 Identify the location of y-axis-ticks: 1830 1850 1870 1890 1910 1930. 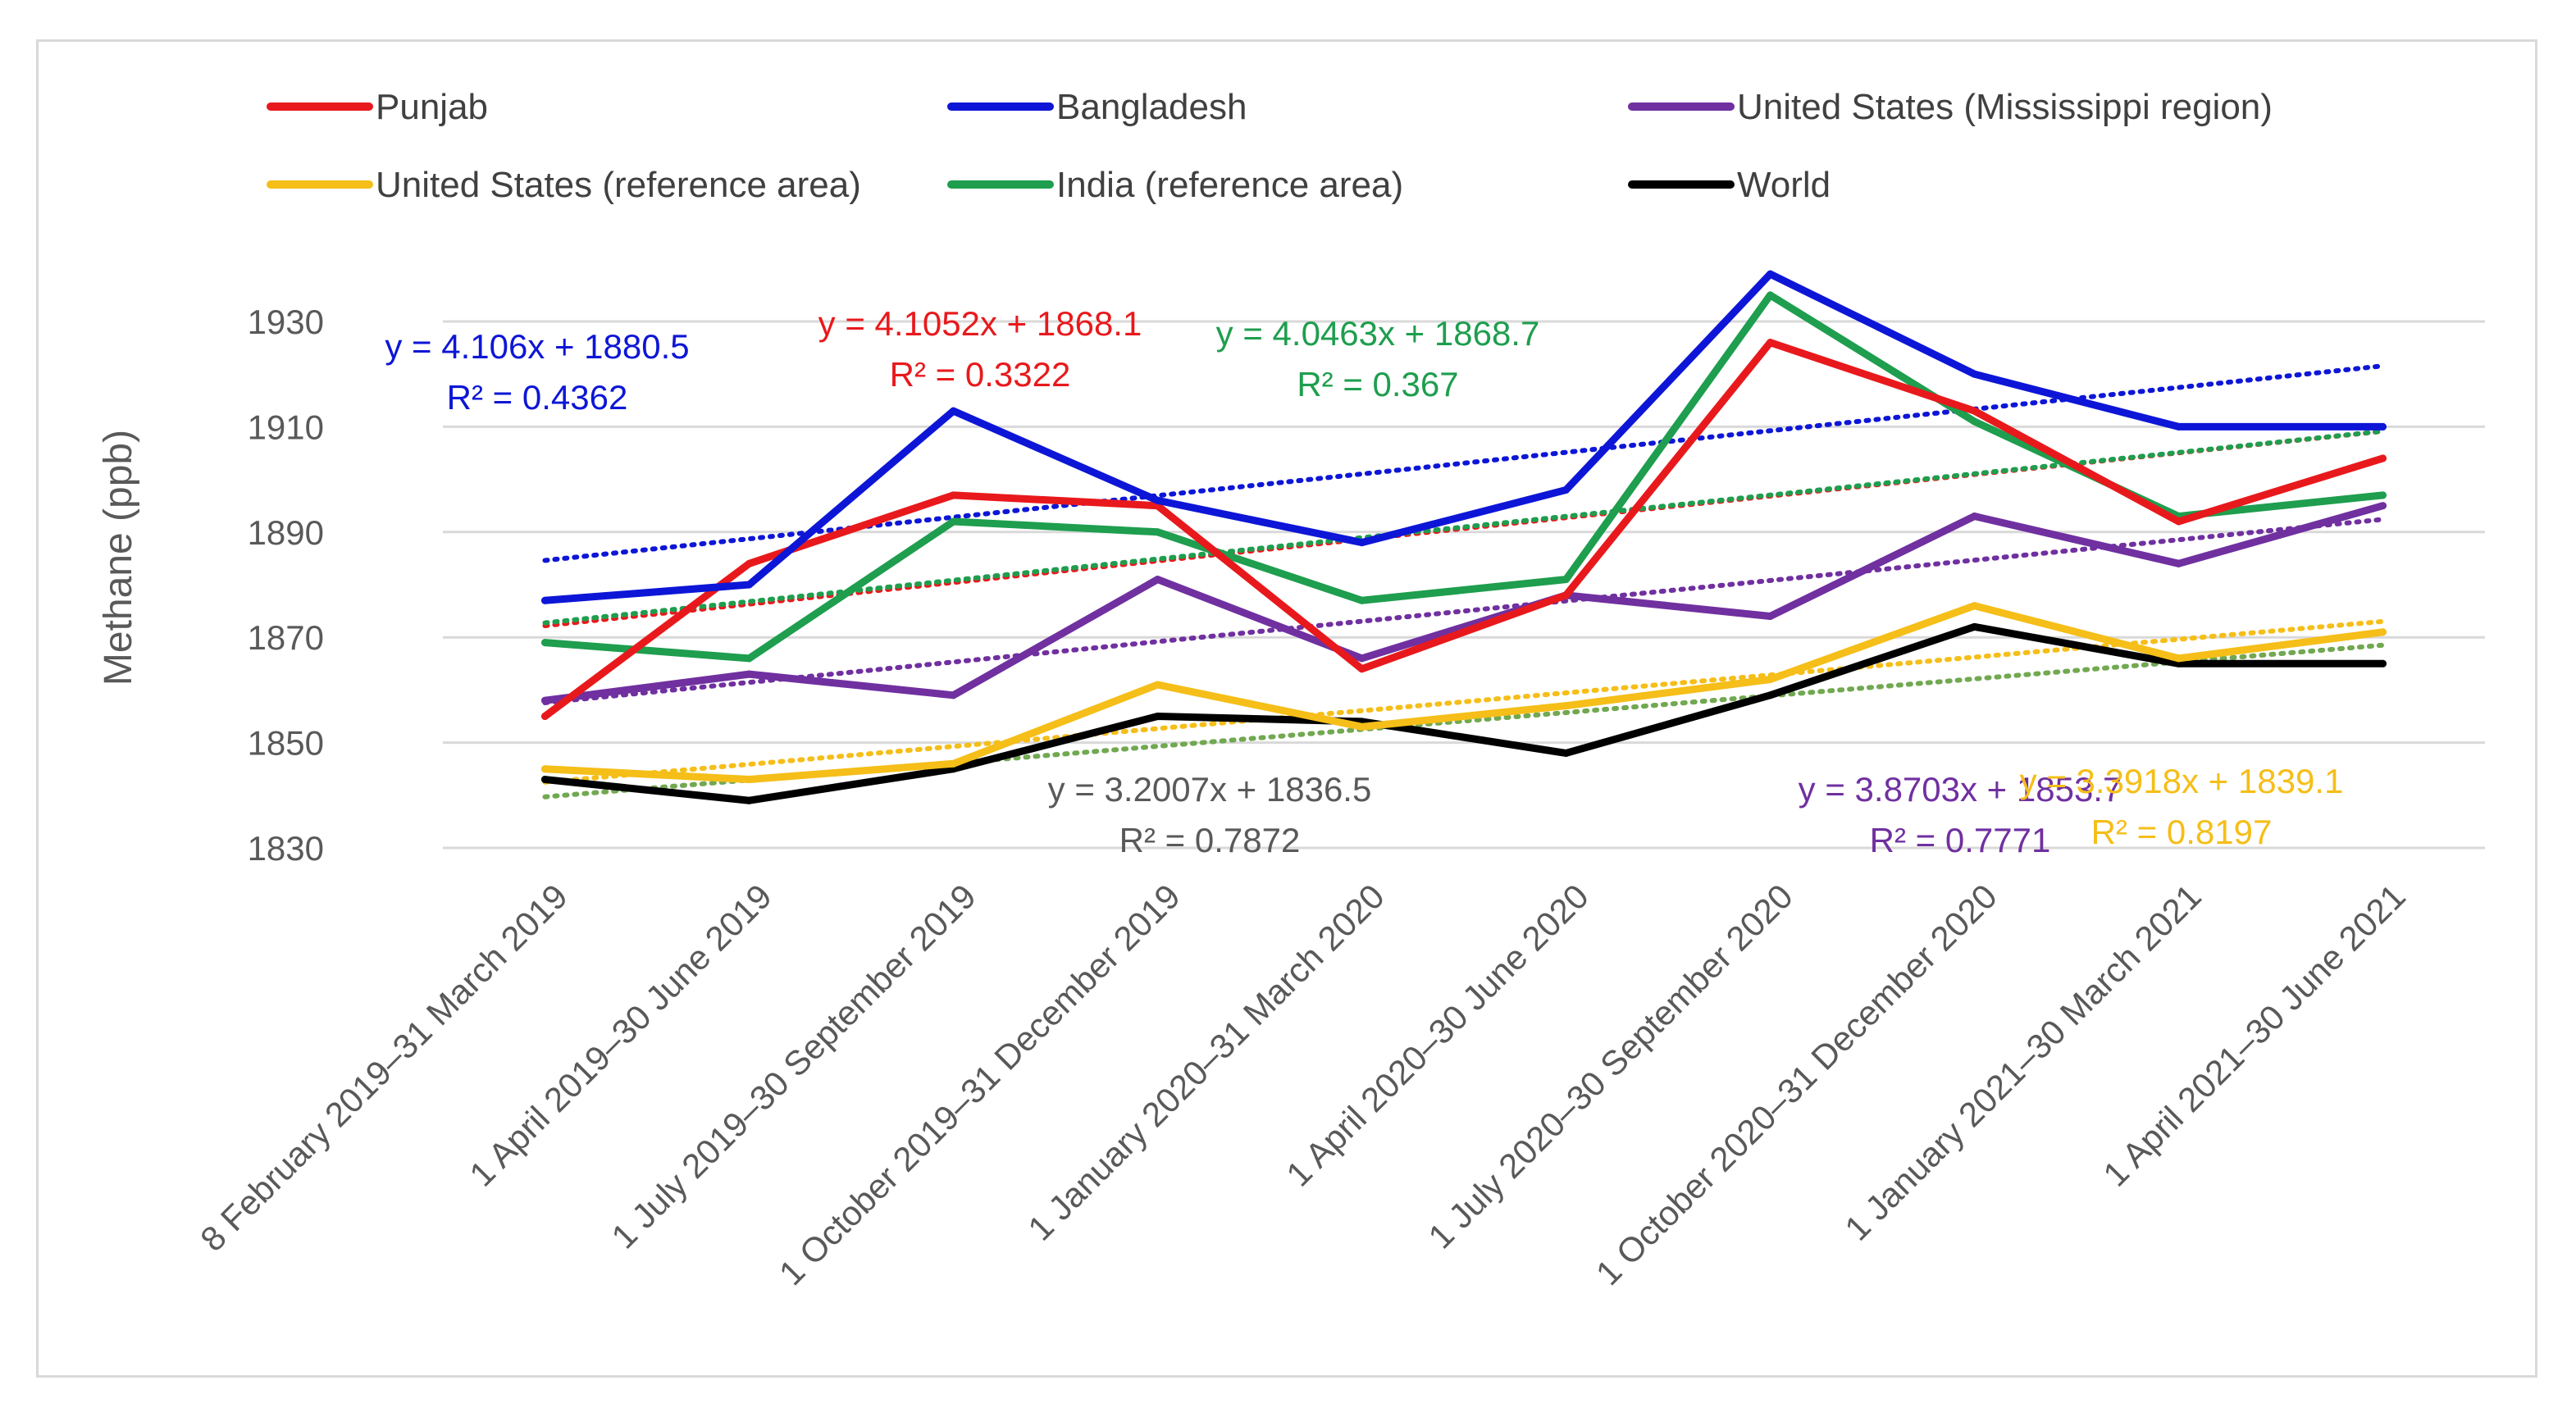
(286, 585).